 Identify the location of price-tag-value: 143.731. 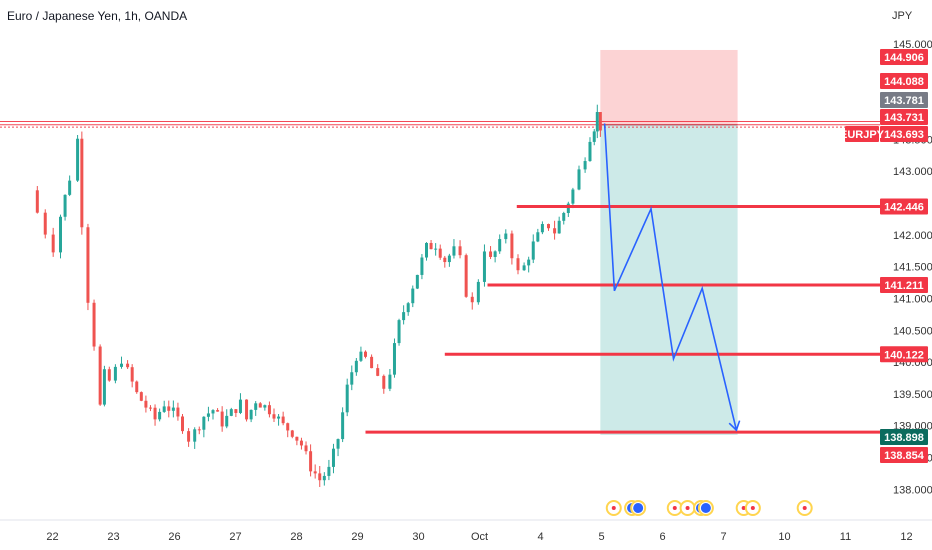
(904, 118).